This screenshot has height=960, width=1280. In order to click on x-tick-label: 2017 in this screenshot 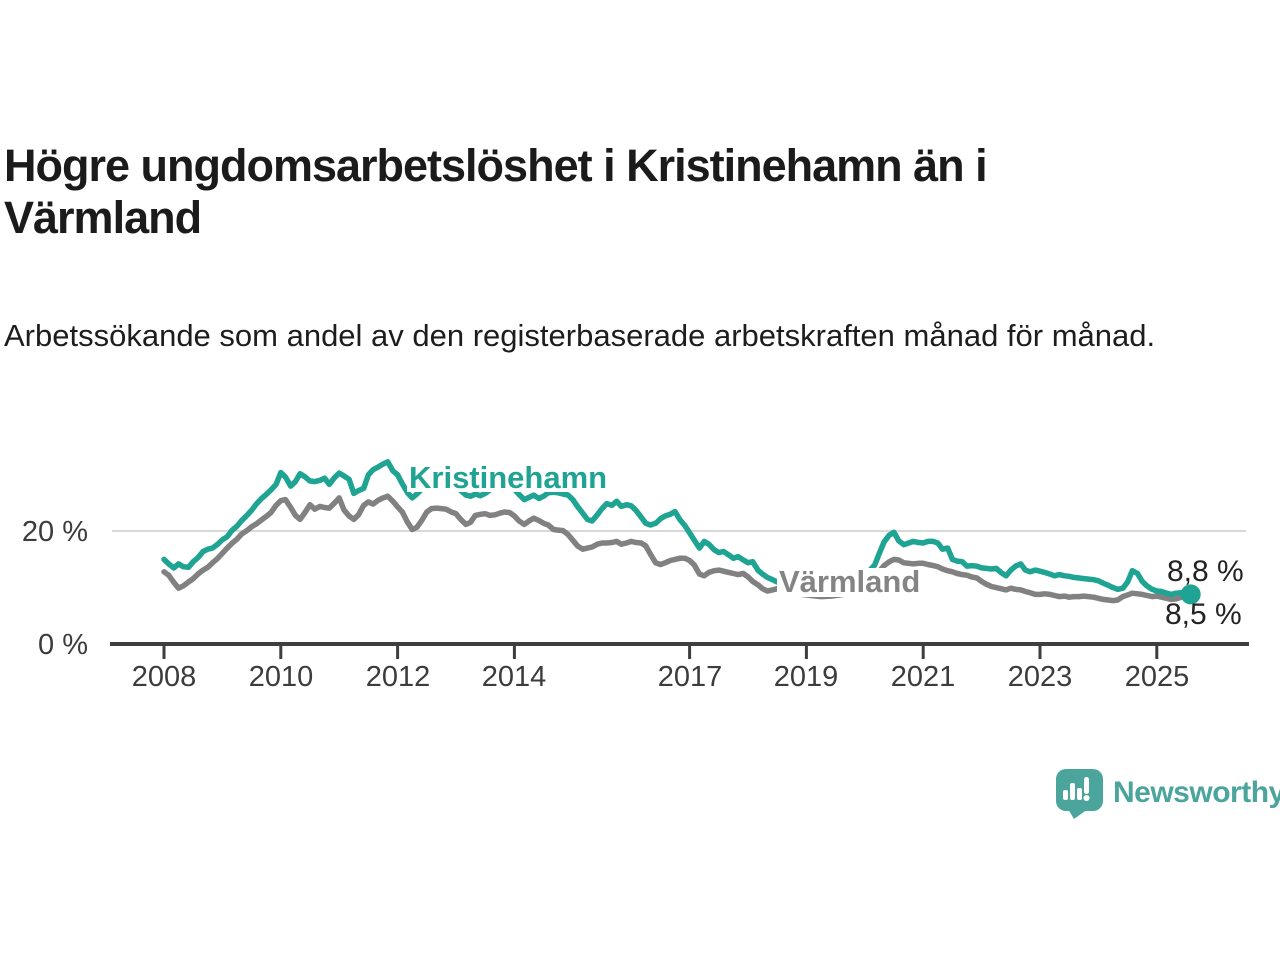, I will do `click(690, 677)`.